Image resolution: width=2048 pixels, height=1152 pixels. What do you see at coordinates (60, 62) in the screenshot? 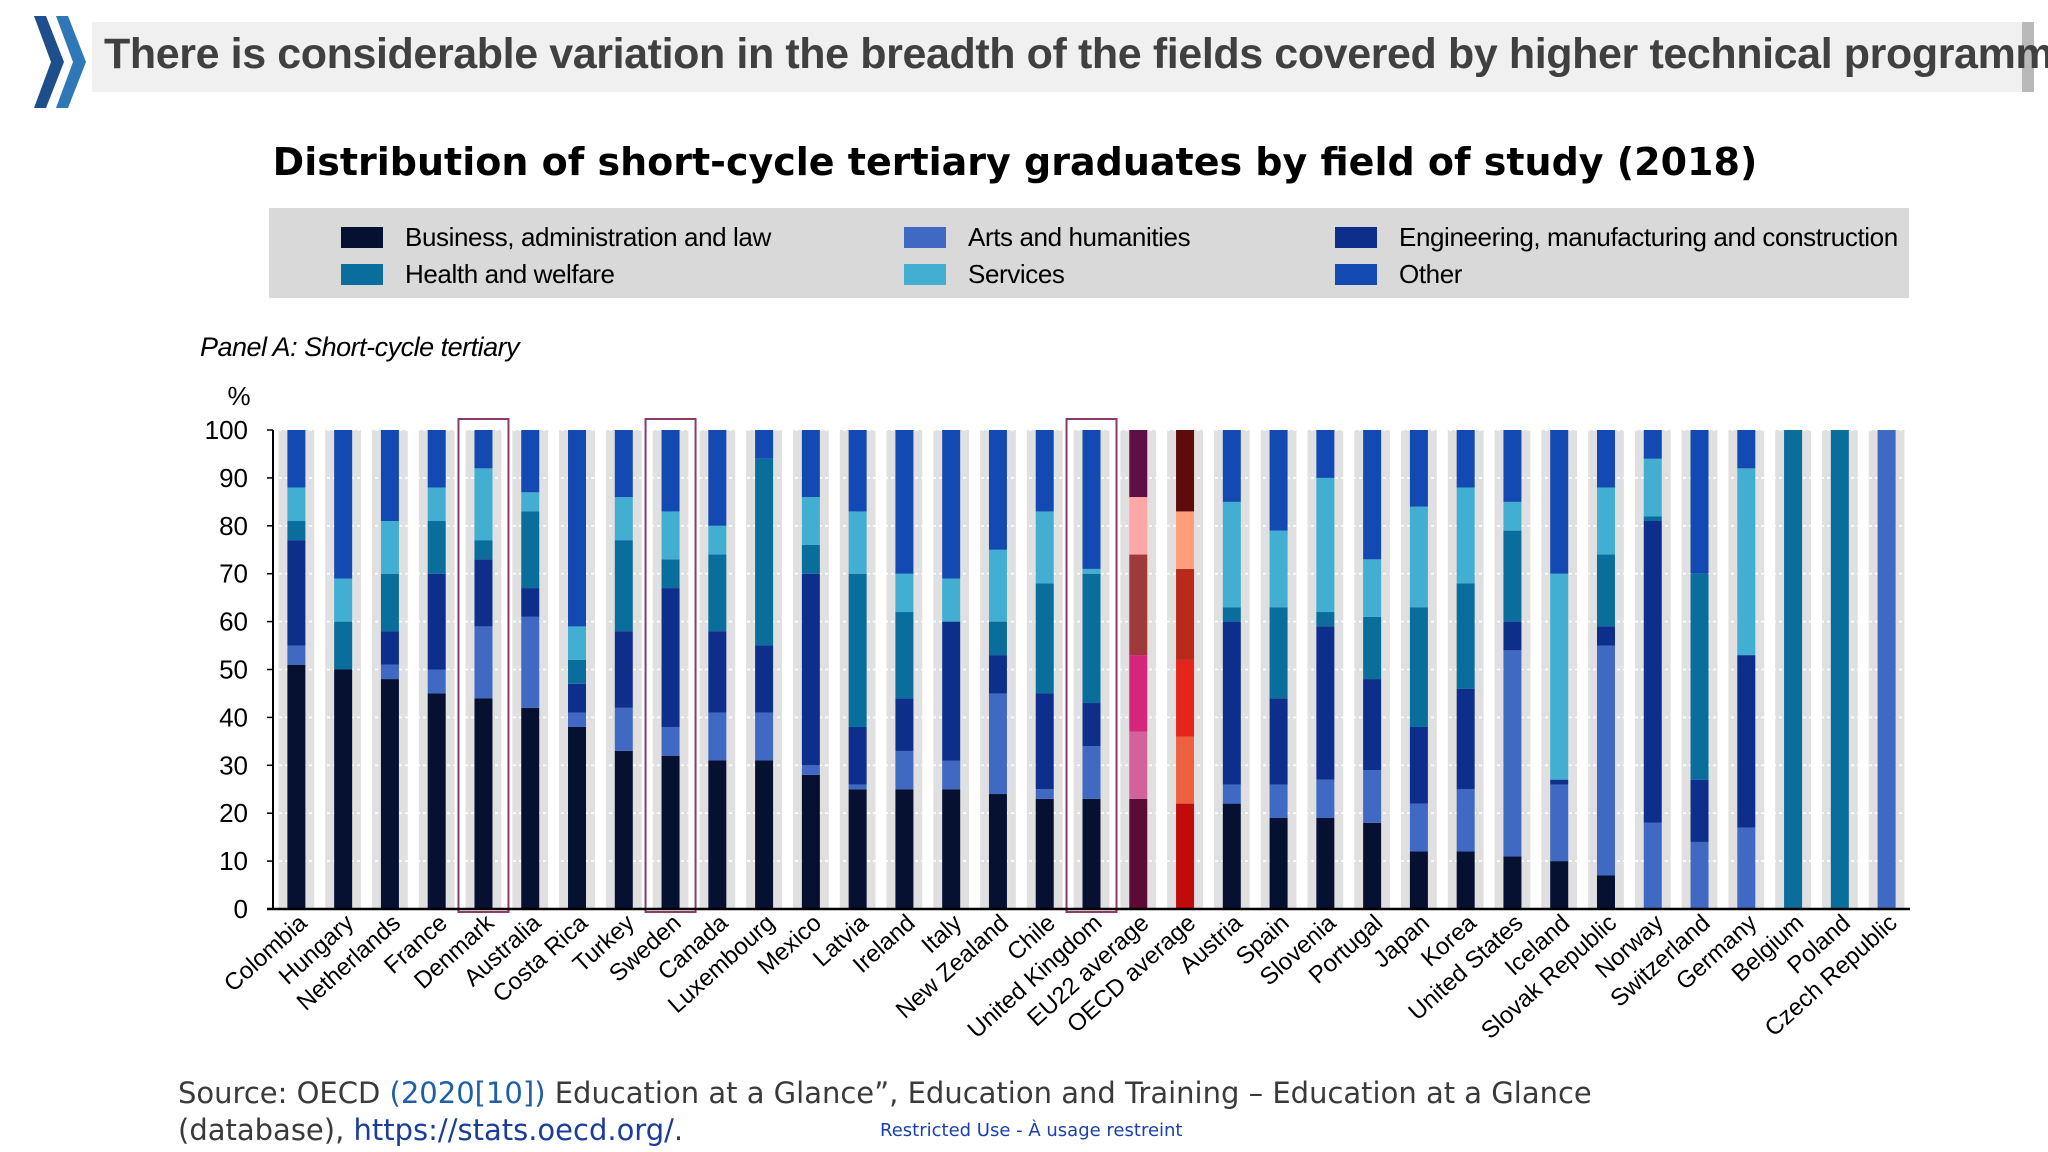
I see `oecd-chevrons-icon` at bounding box center [60, 62].